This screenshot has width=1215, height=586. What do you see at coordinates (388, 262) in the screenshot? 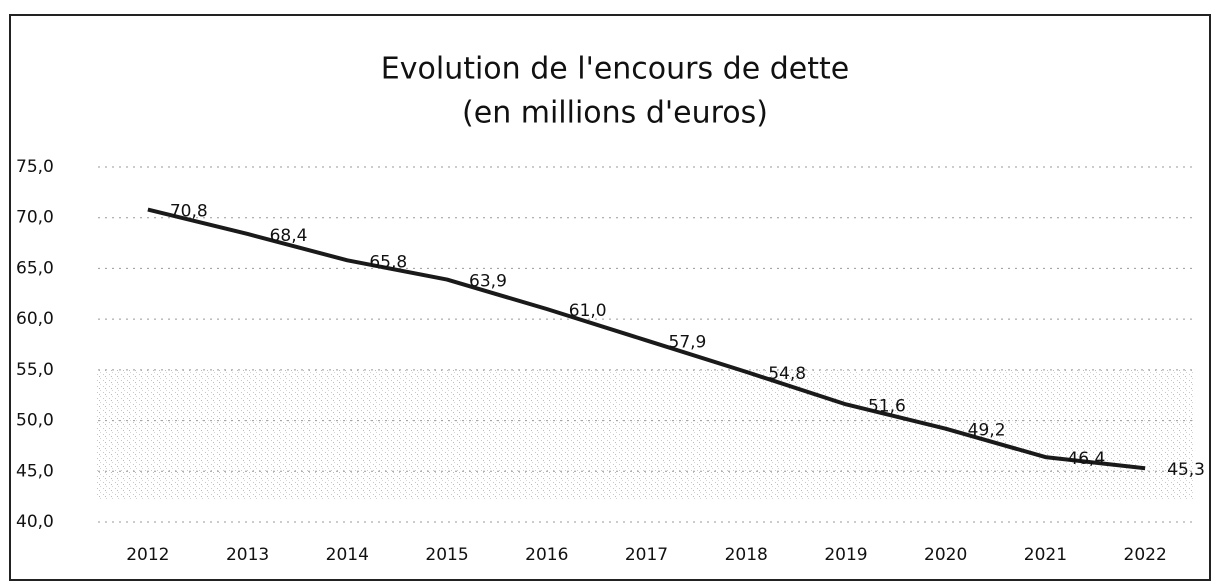
I see `data-label: 65,8` at bounding box center [388, 262].